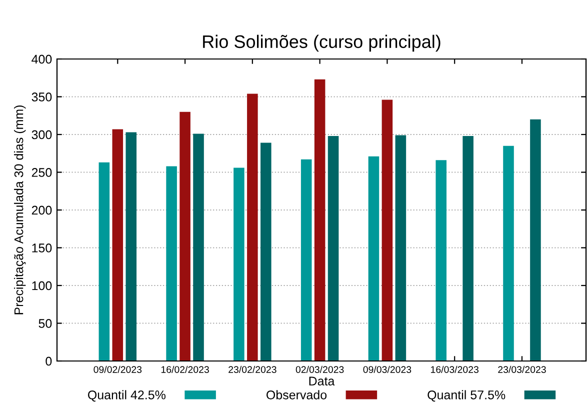 This screenshot has width=587, height=419. Describe the element at coordinates (42, 135) in the screenshot. I see `y-tick-label: 300` at that location.